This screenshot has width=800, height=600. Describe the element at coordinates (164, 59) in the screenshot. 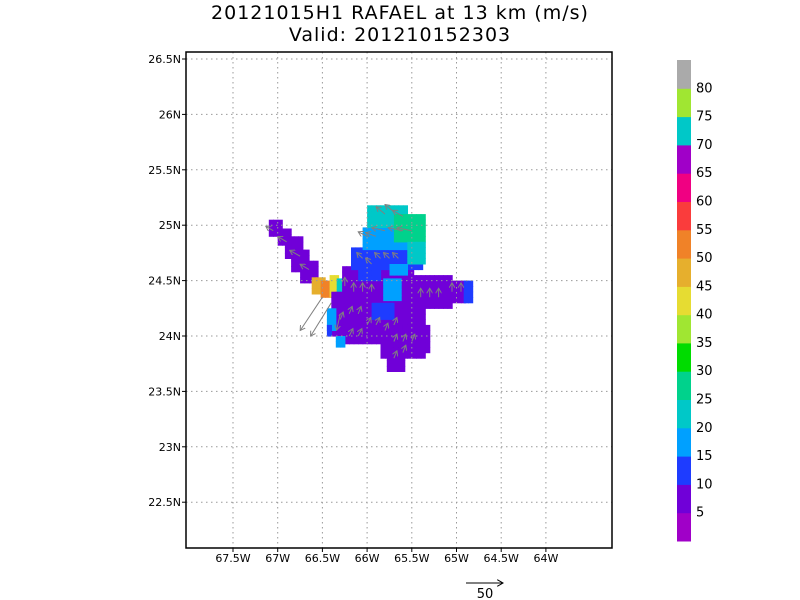

I see `y-tick-label: 26.5N` at that location.